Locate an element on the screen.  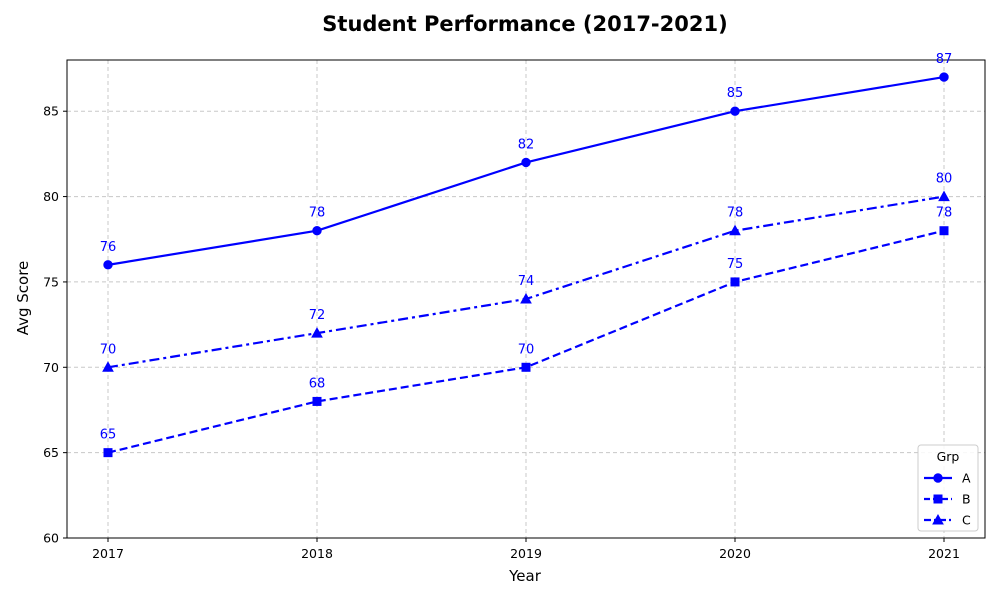
legend-label: C is located at coordinates (966, 520).